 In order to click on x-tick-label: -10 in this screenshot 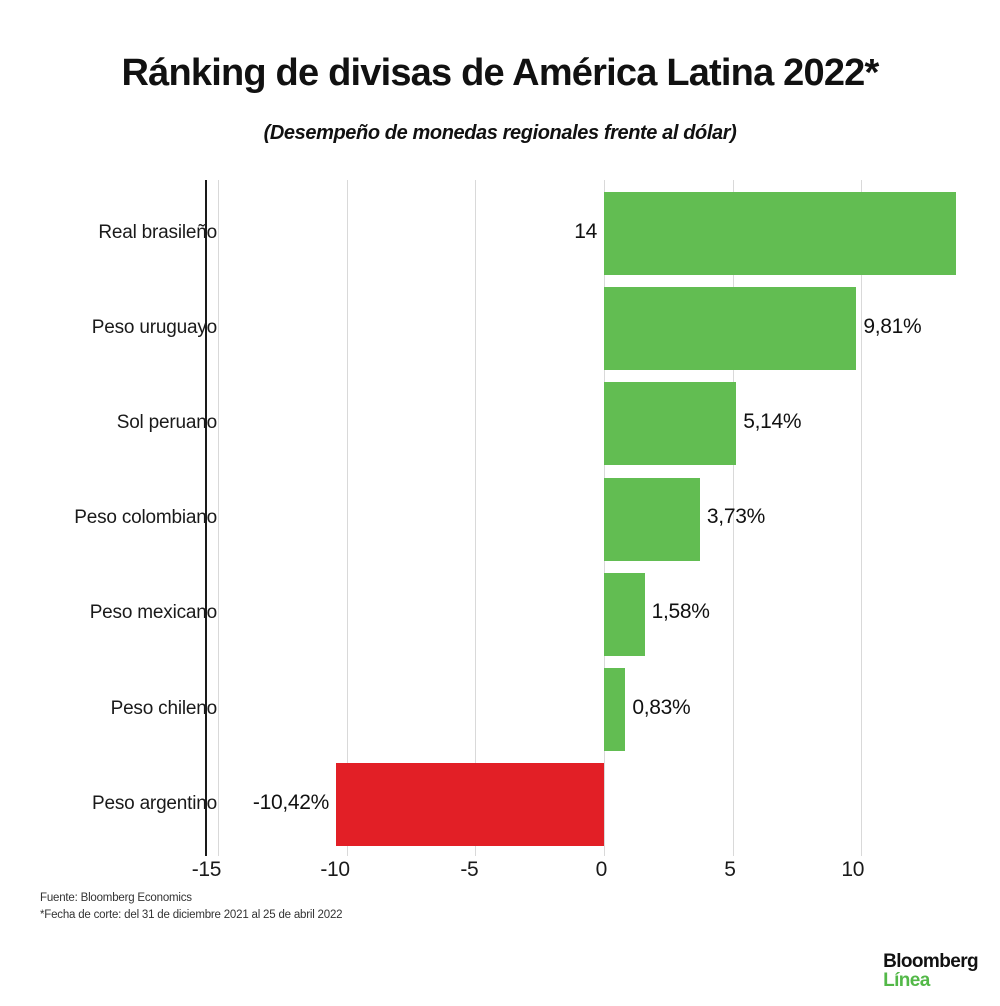, I will do `click(335, 869)`.